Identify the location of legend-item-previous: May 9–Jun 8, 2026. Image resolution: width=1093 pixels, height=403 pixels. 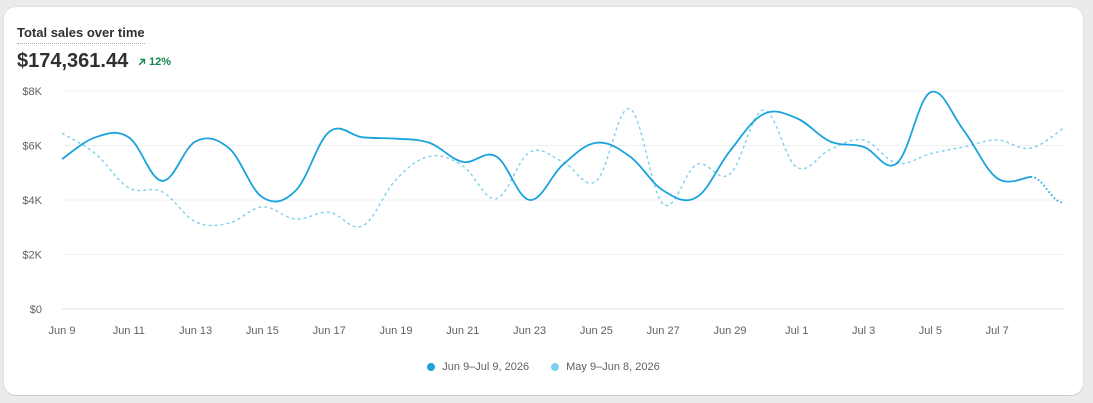
(605, 367).